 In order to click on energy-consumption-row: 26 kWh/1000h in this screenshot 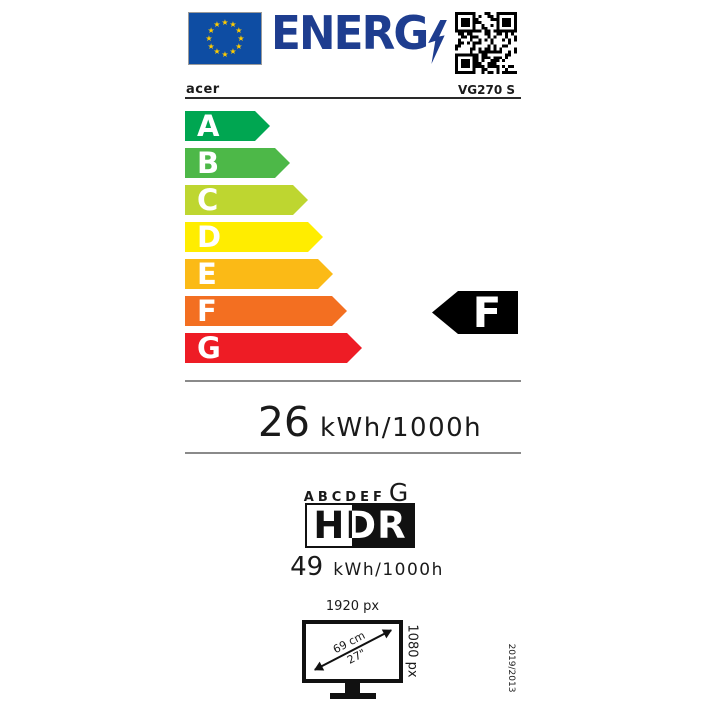, I will do `click(370, 422)`.